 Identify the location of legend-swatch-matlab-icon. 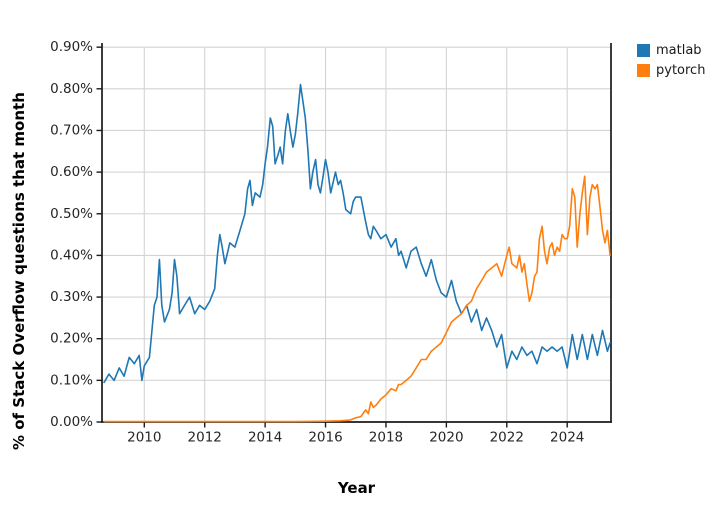
(643, 50).